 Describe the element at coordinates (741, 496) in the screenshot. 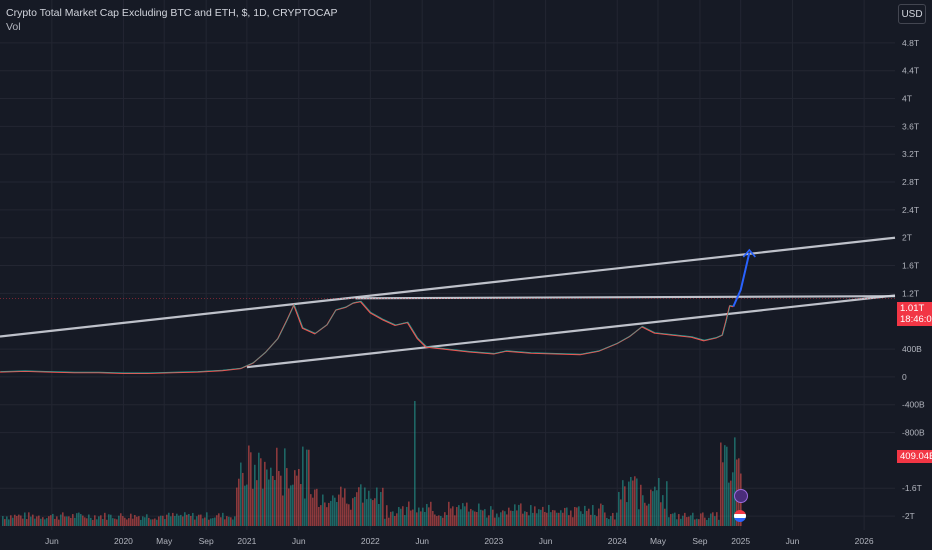

I see `lightning-event-icon` at that location.